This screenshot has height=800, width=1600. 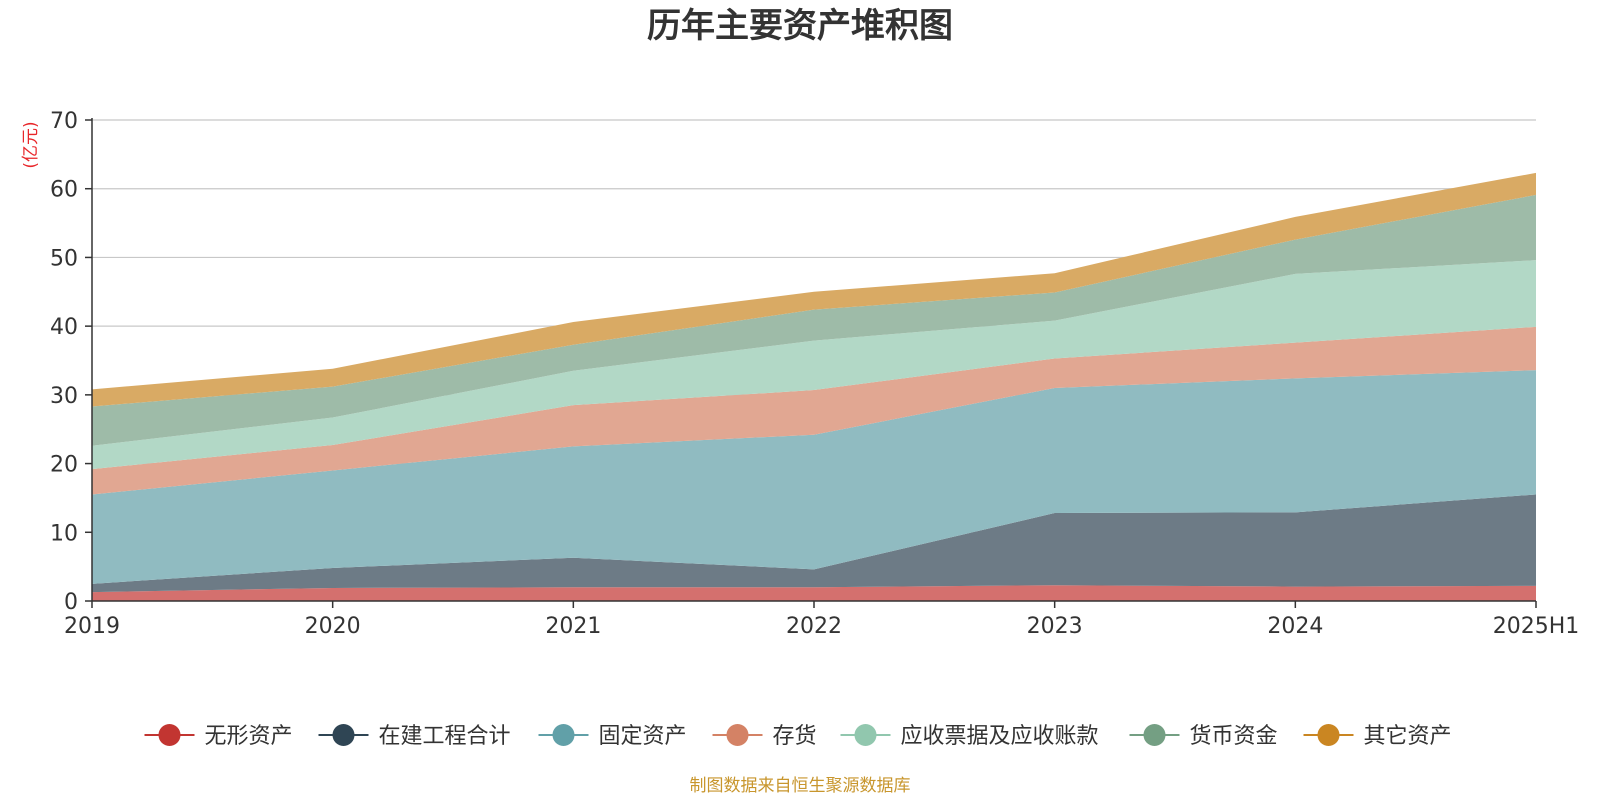 I want to click on y-tick-label: 70, so click(x=64, y=121).